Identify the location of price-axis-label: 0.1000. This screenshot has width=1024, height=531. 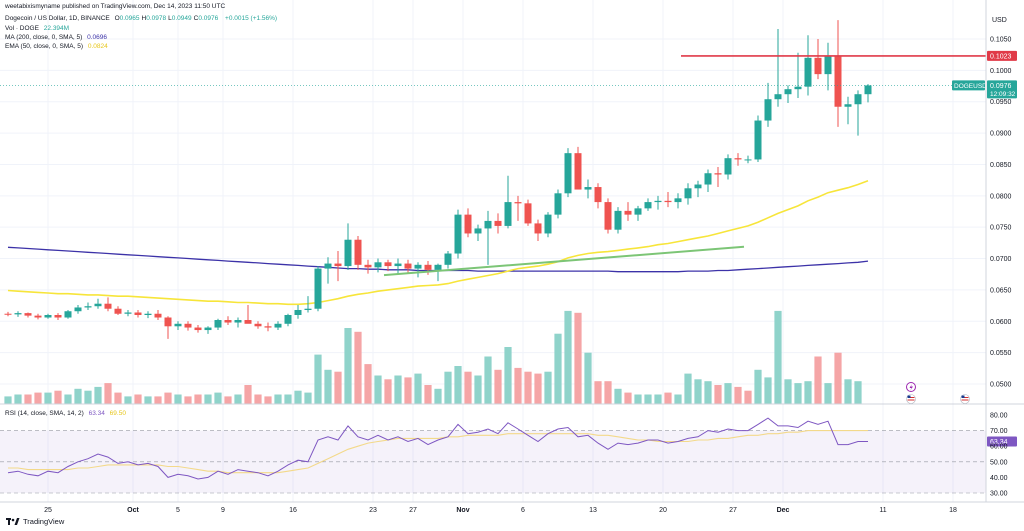
(1001, 71).